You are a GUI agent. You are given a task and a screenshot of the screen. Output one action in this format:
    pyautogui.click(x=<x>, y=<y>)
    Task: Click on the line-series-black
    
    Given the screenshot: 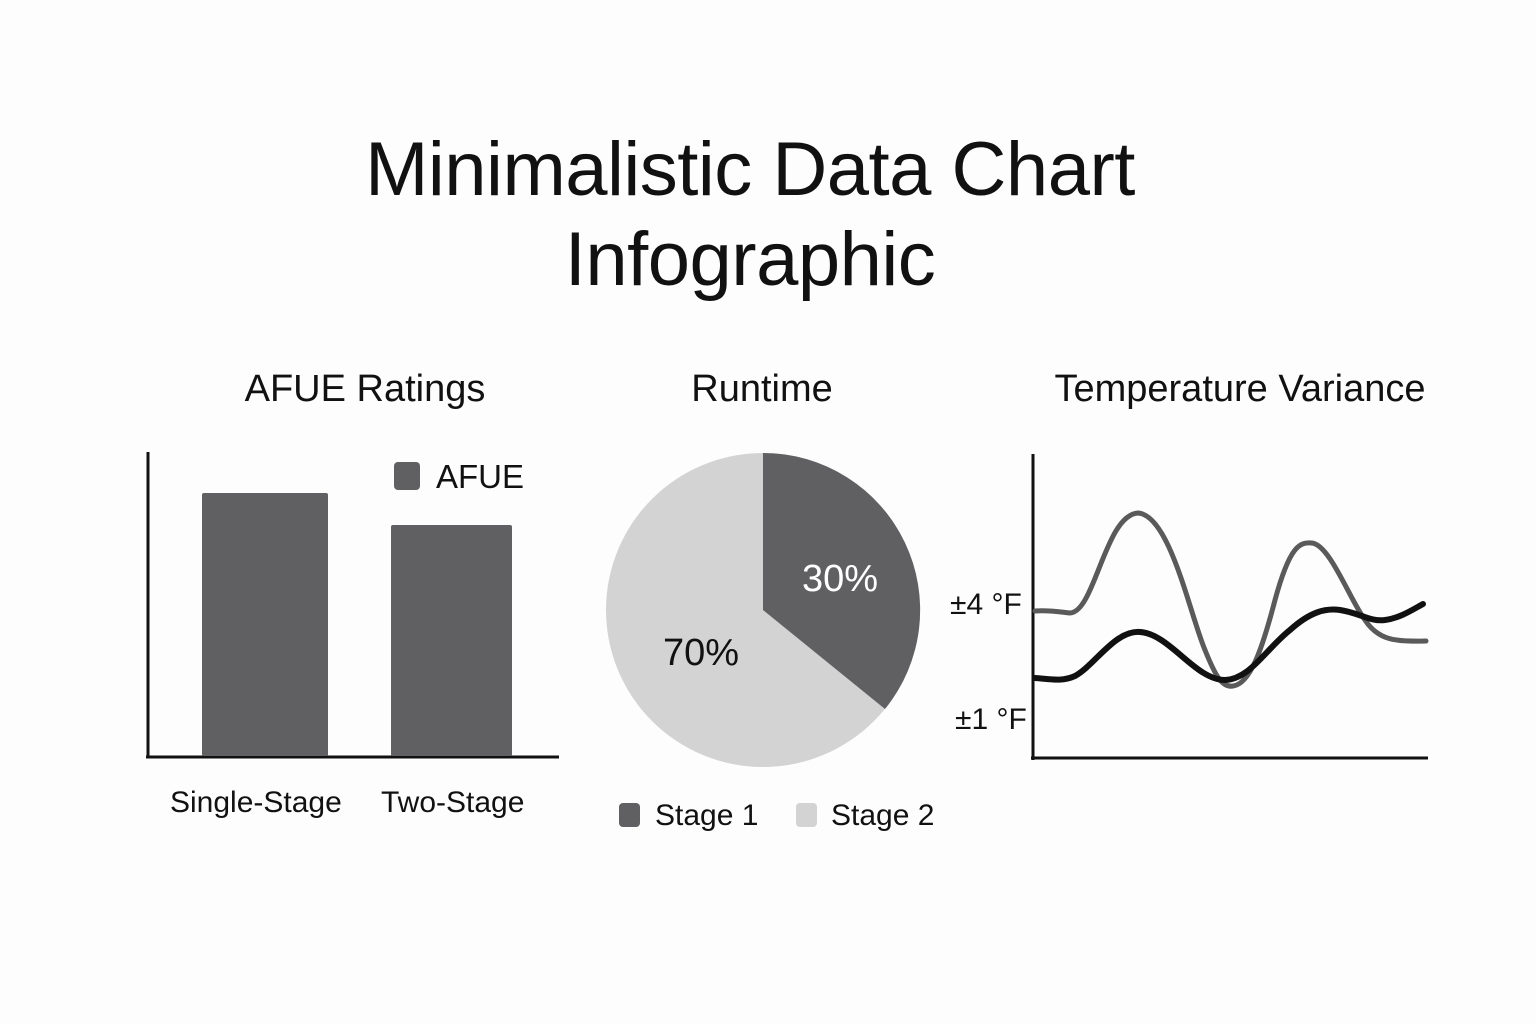 What is the action you would take?
    pyautogui.click(x=1229, y=642)
    